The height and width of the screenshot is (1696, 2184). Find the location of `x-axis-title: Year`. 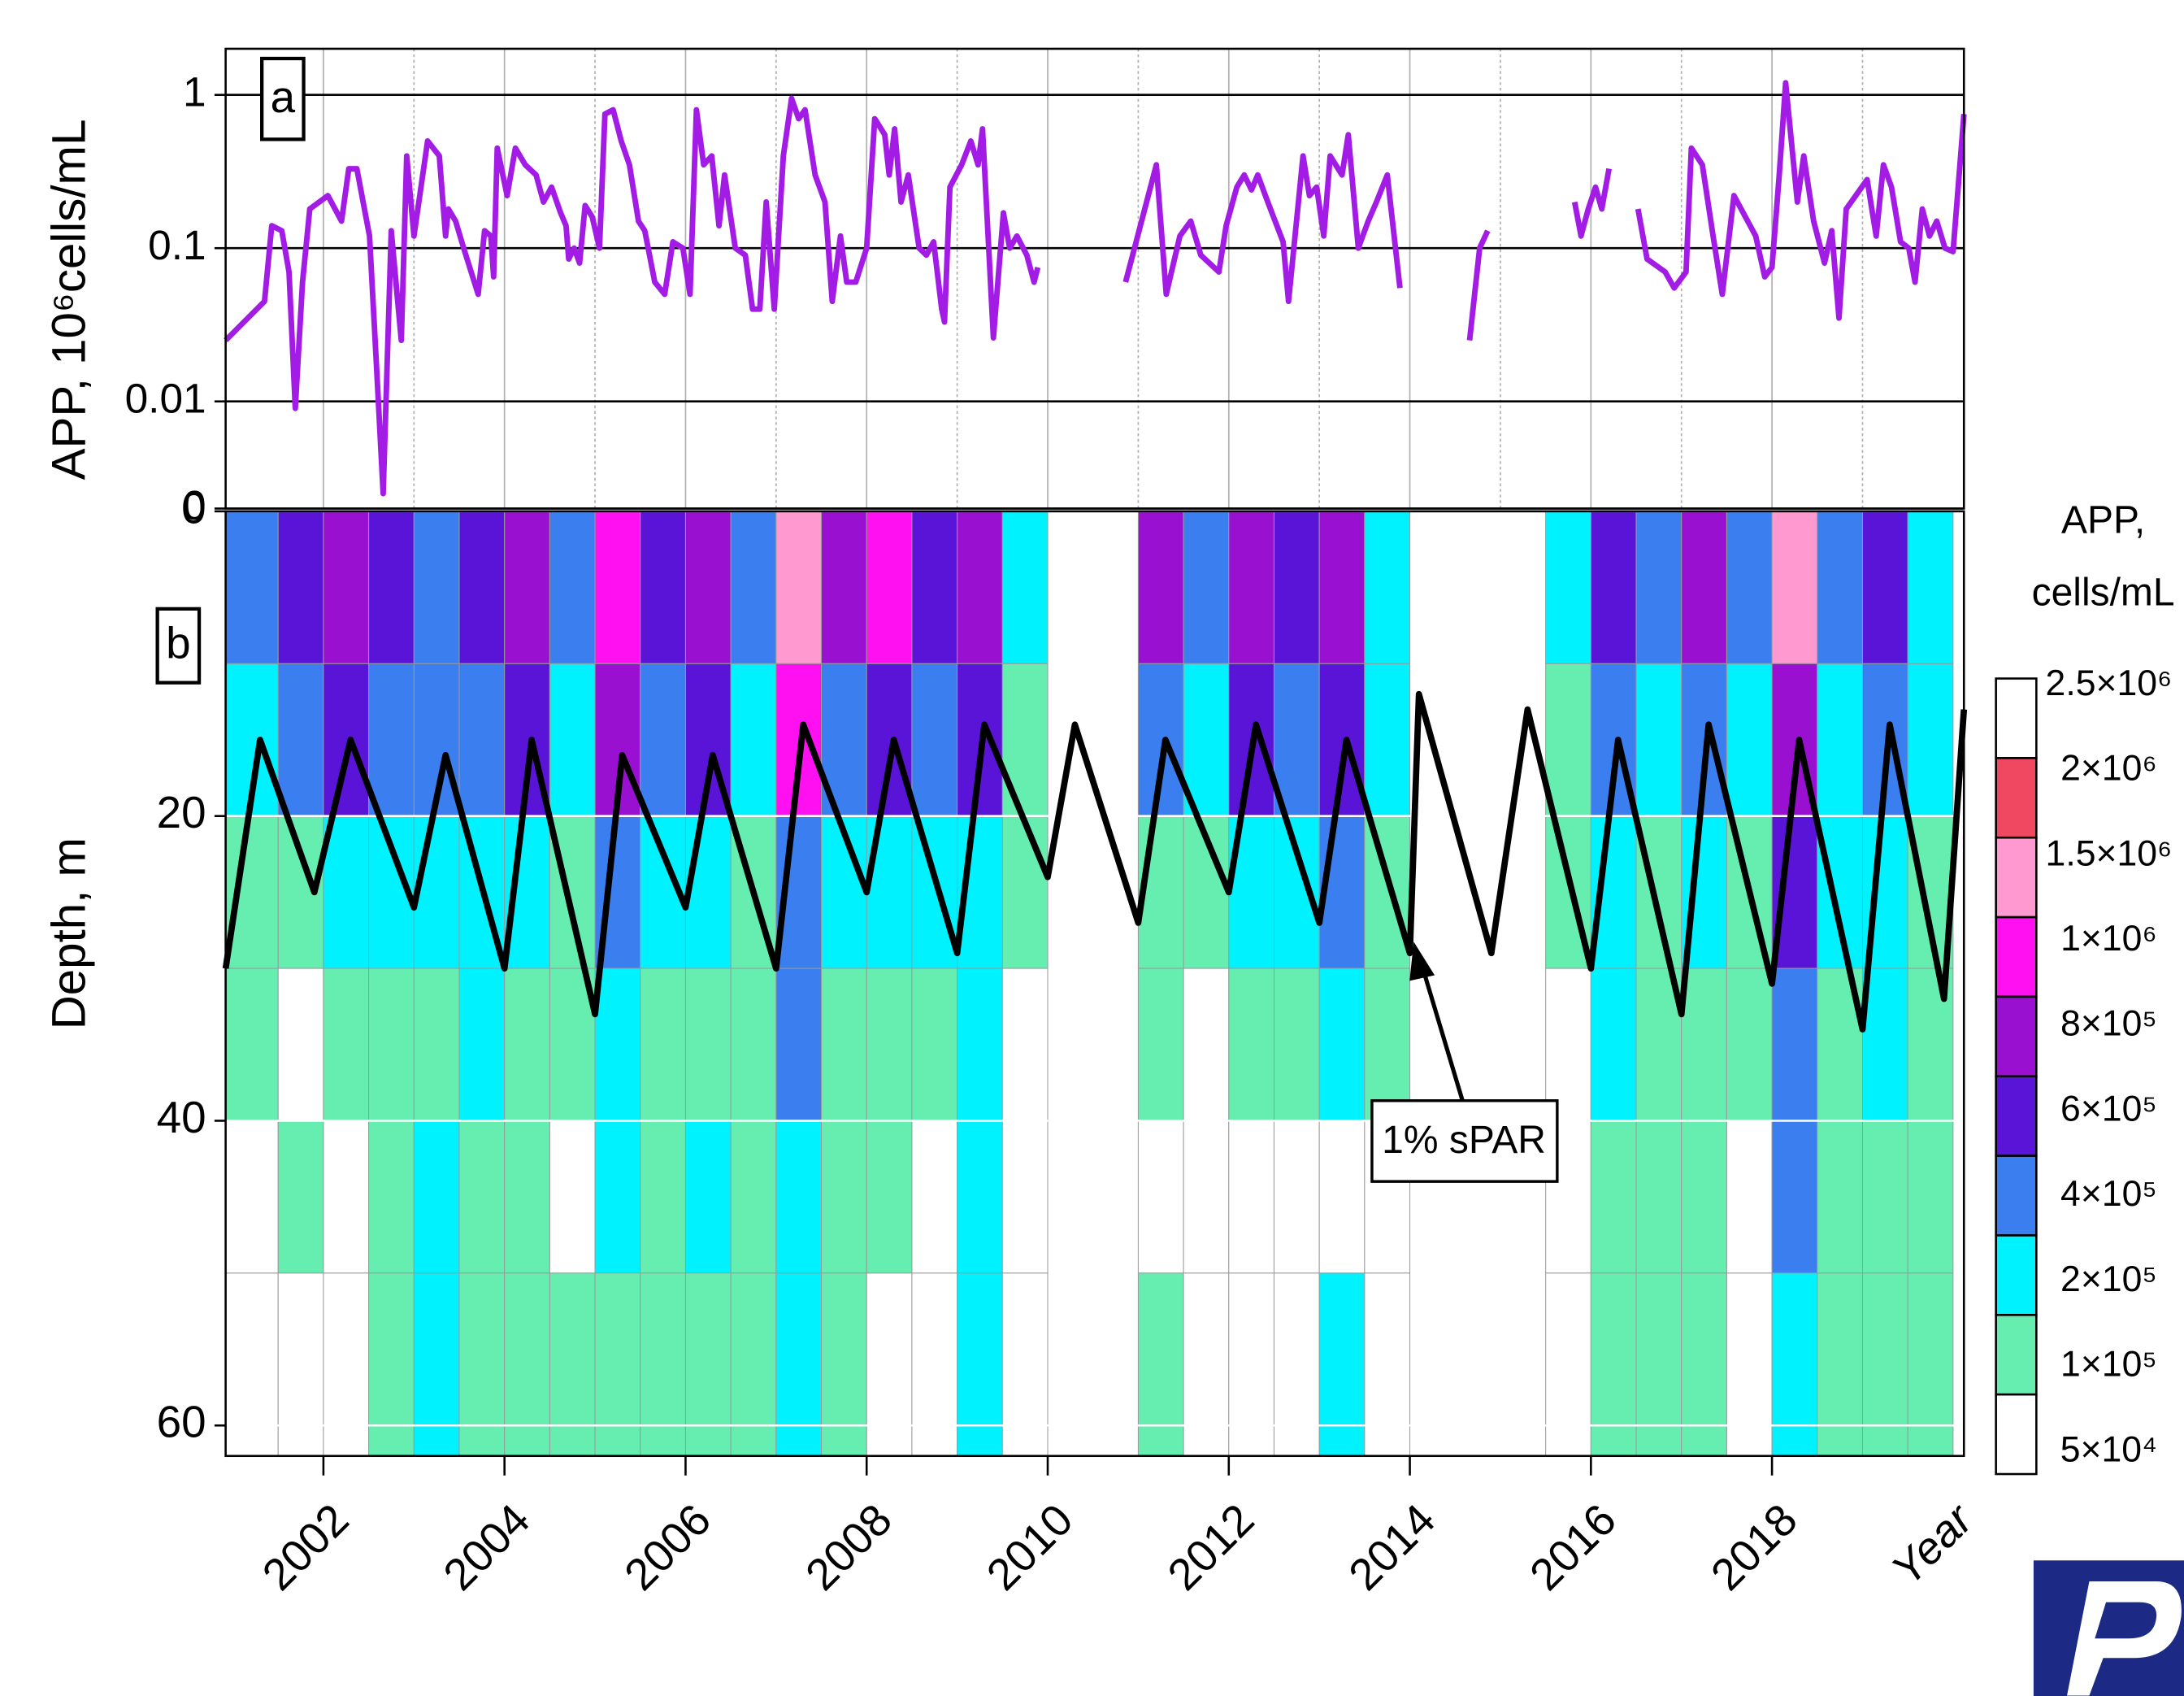

x-axis-title: Year is located at coordinates (1933, 1544).